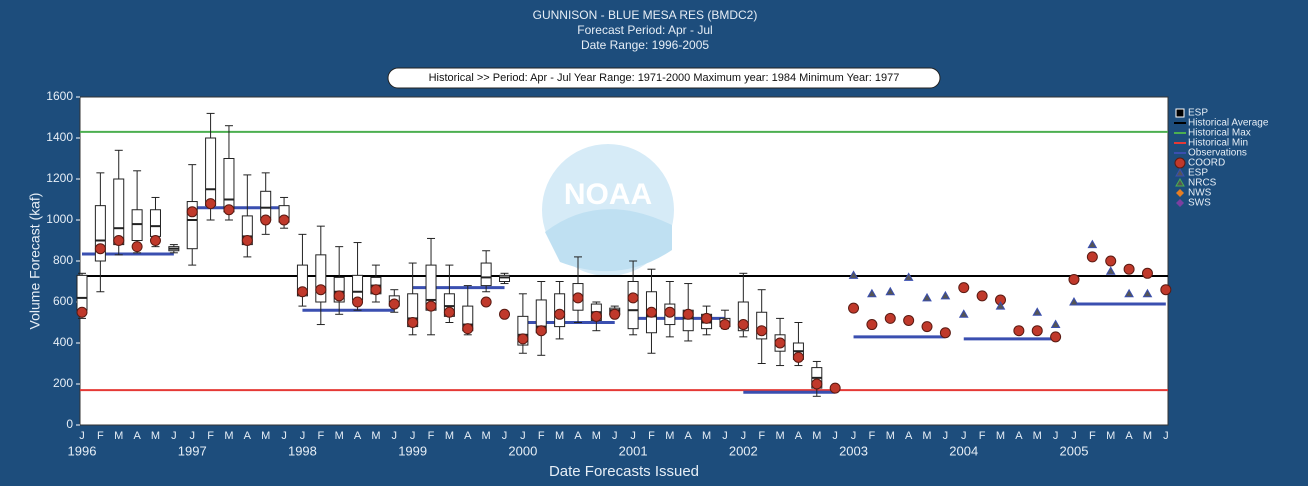 The width and height of the screenshot is (1308, 486). I want to click on legend-label: Historical Min, so click(1218, 143).